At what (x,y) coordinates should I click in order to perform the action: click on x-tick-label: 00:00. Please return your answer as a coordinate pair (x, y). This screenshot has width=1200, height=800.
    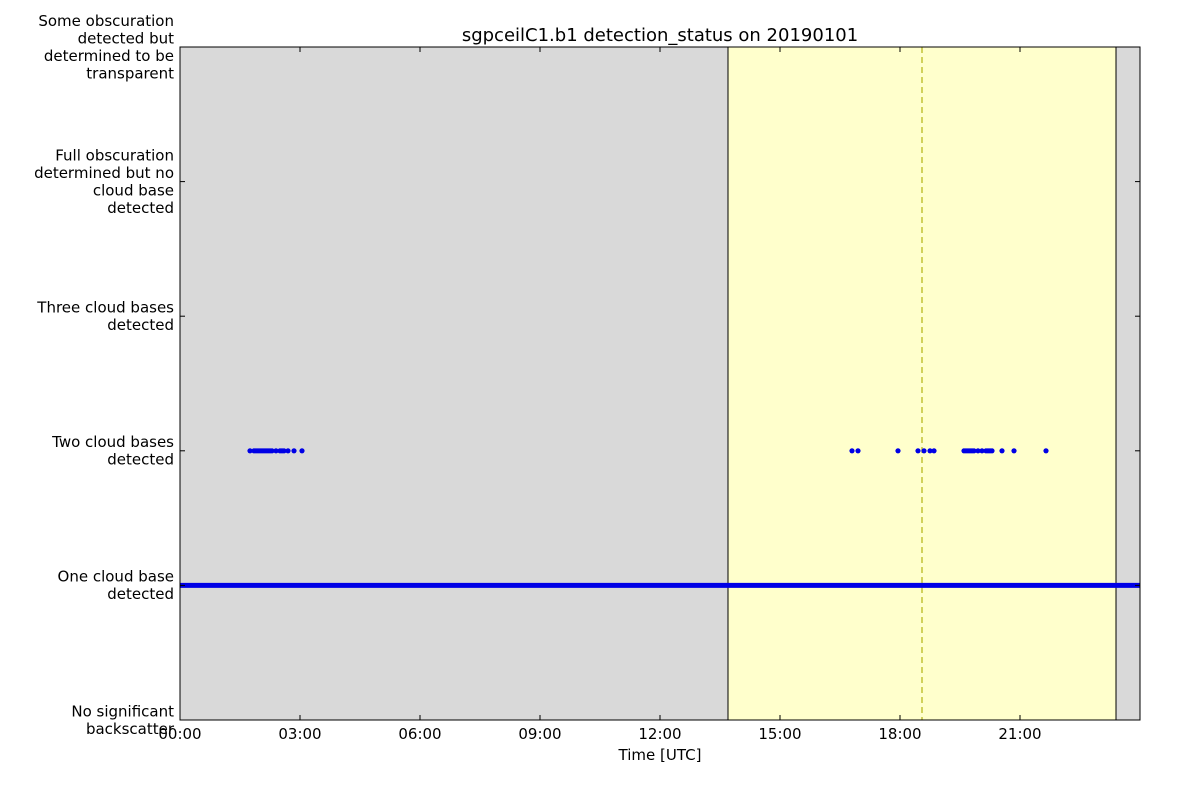
    Looking at the image, I should click on (179, 734).